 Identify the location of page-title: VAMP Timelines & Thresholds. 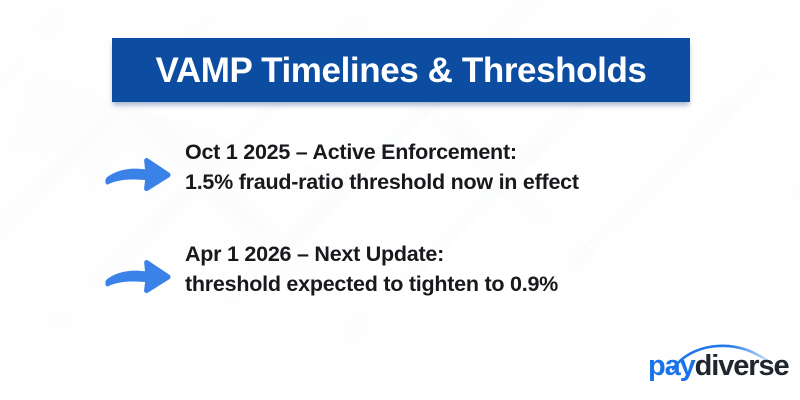
(401, 70).